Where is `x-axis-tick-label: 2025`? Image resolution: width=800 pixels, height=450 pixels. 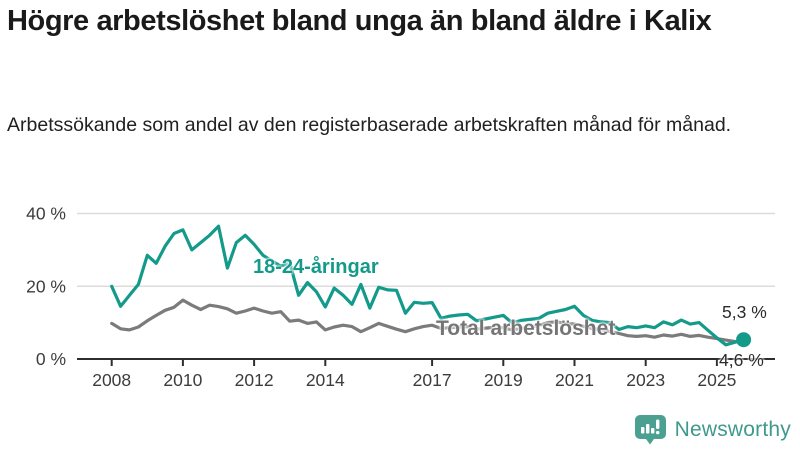
x-axis-tick-label: 2025 is located at coordinates (716, 380).